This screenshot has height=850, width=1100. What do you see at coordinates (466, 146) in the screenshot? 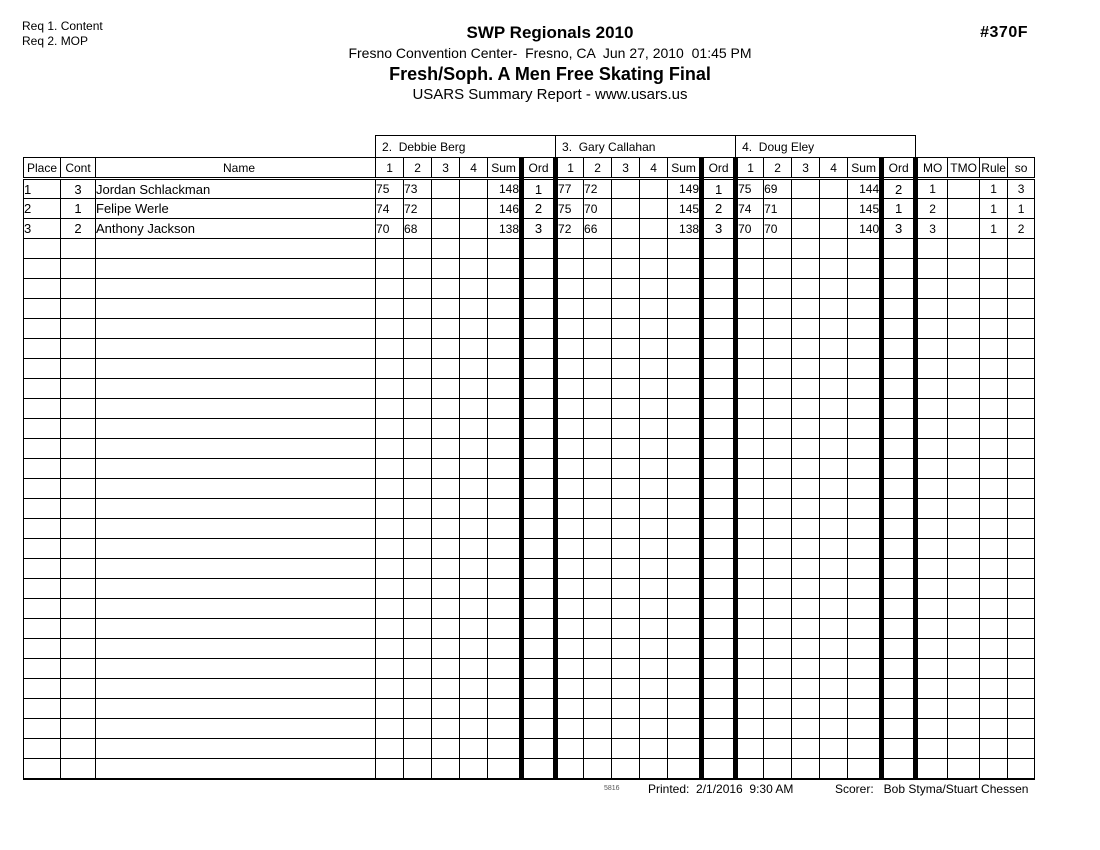
I see `judge-1-name: 2. Debbie Berg` at bounding box center [466, 146].